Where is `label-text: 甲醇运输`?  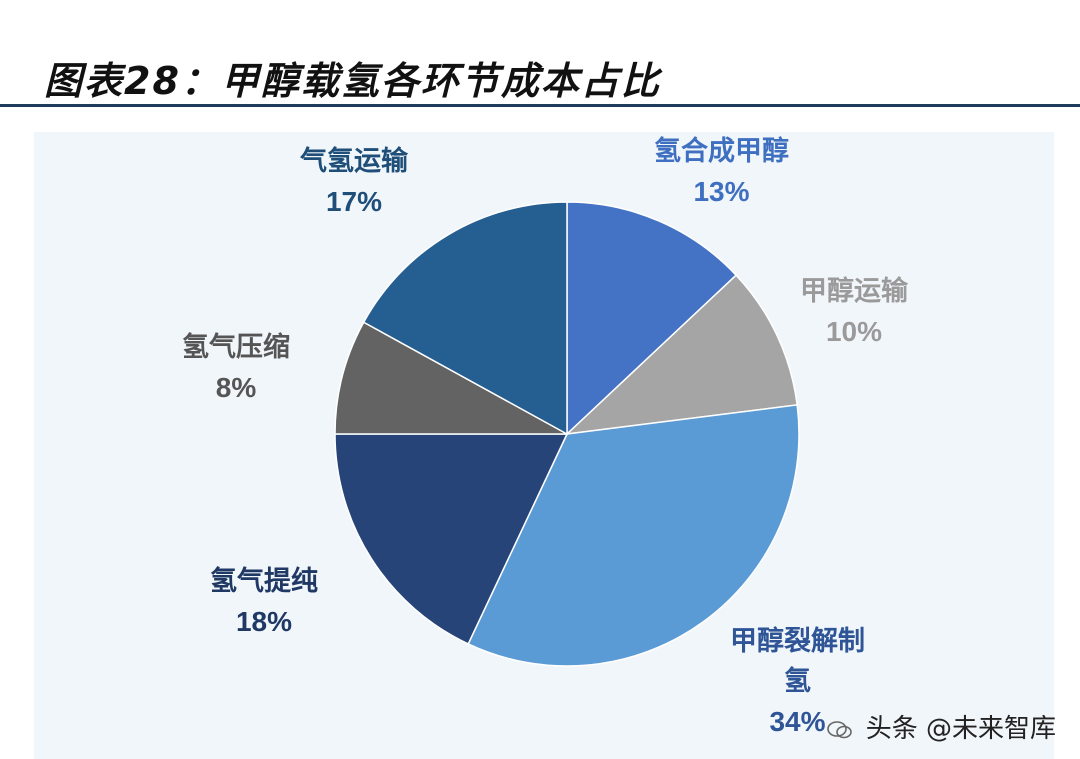 label-text: 甲醇运输 is located at coordinates (854, 291).